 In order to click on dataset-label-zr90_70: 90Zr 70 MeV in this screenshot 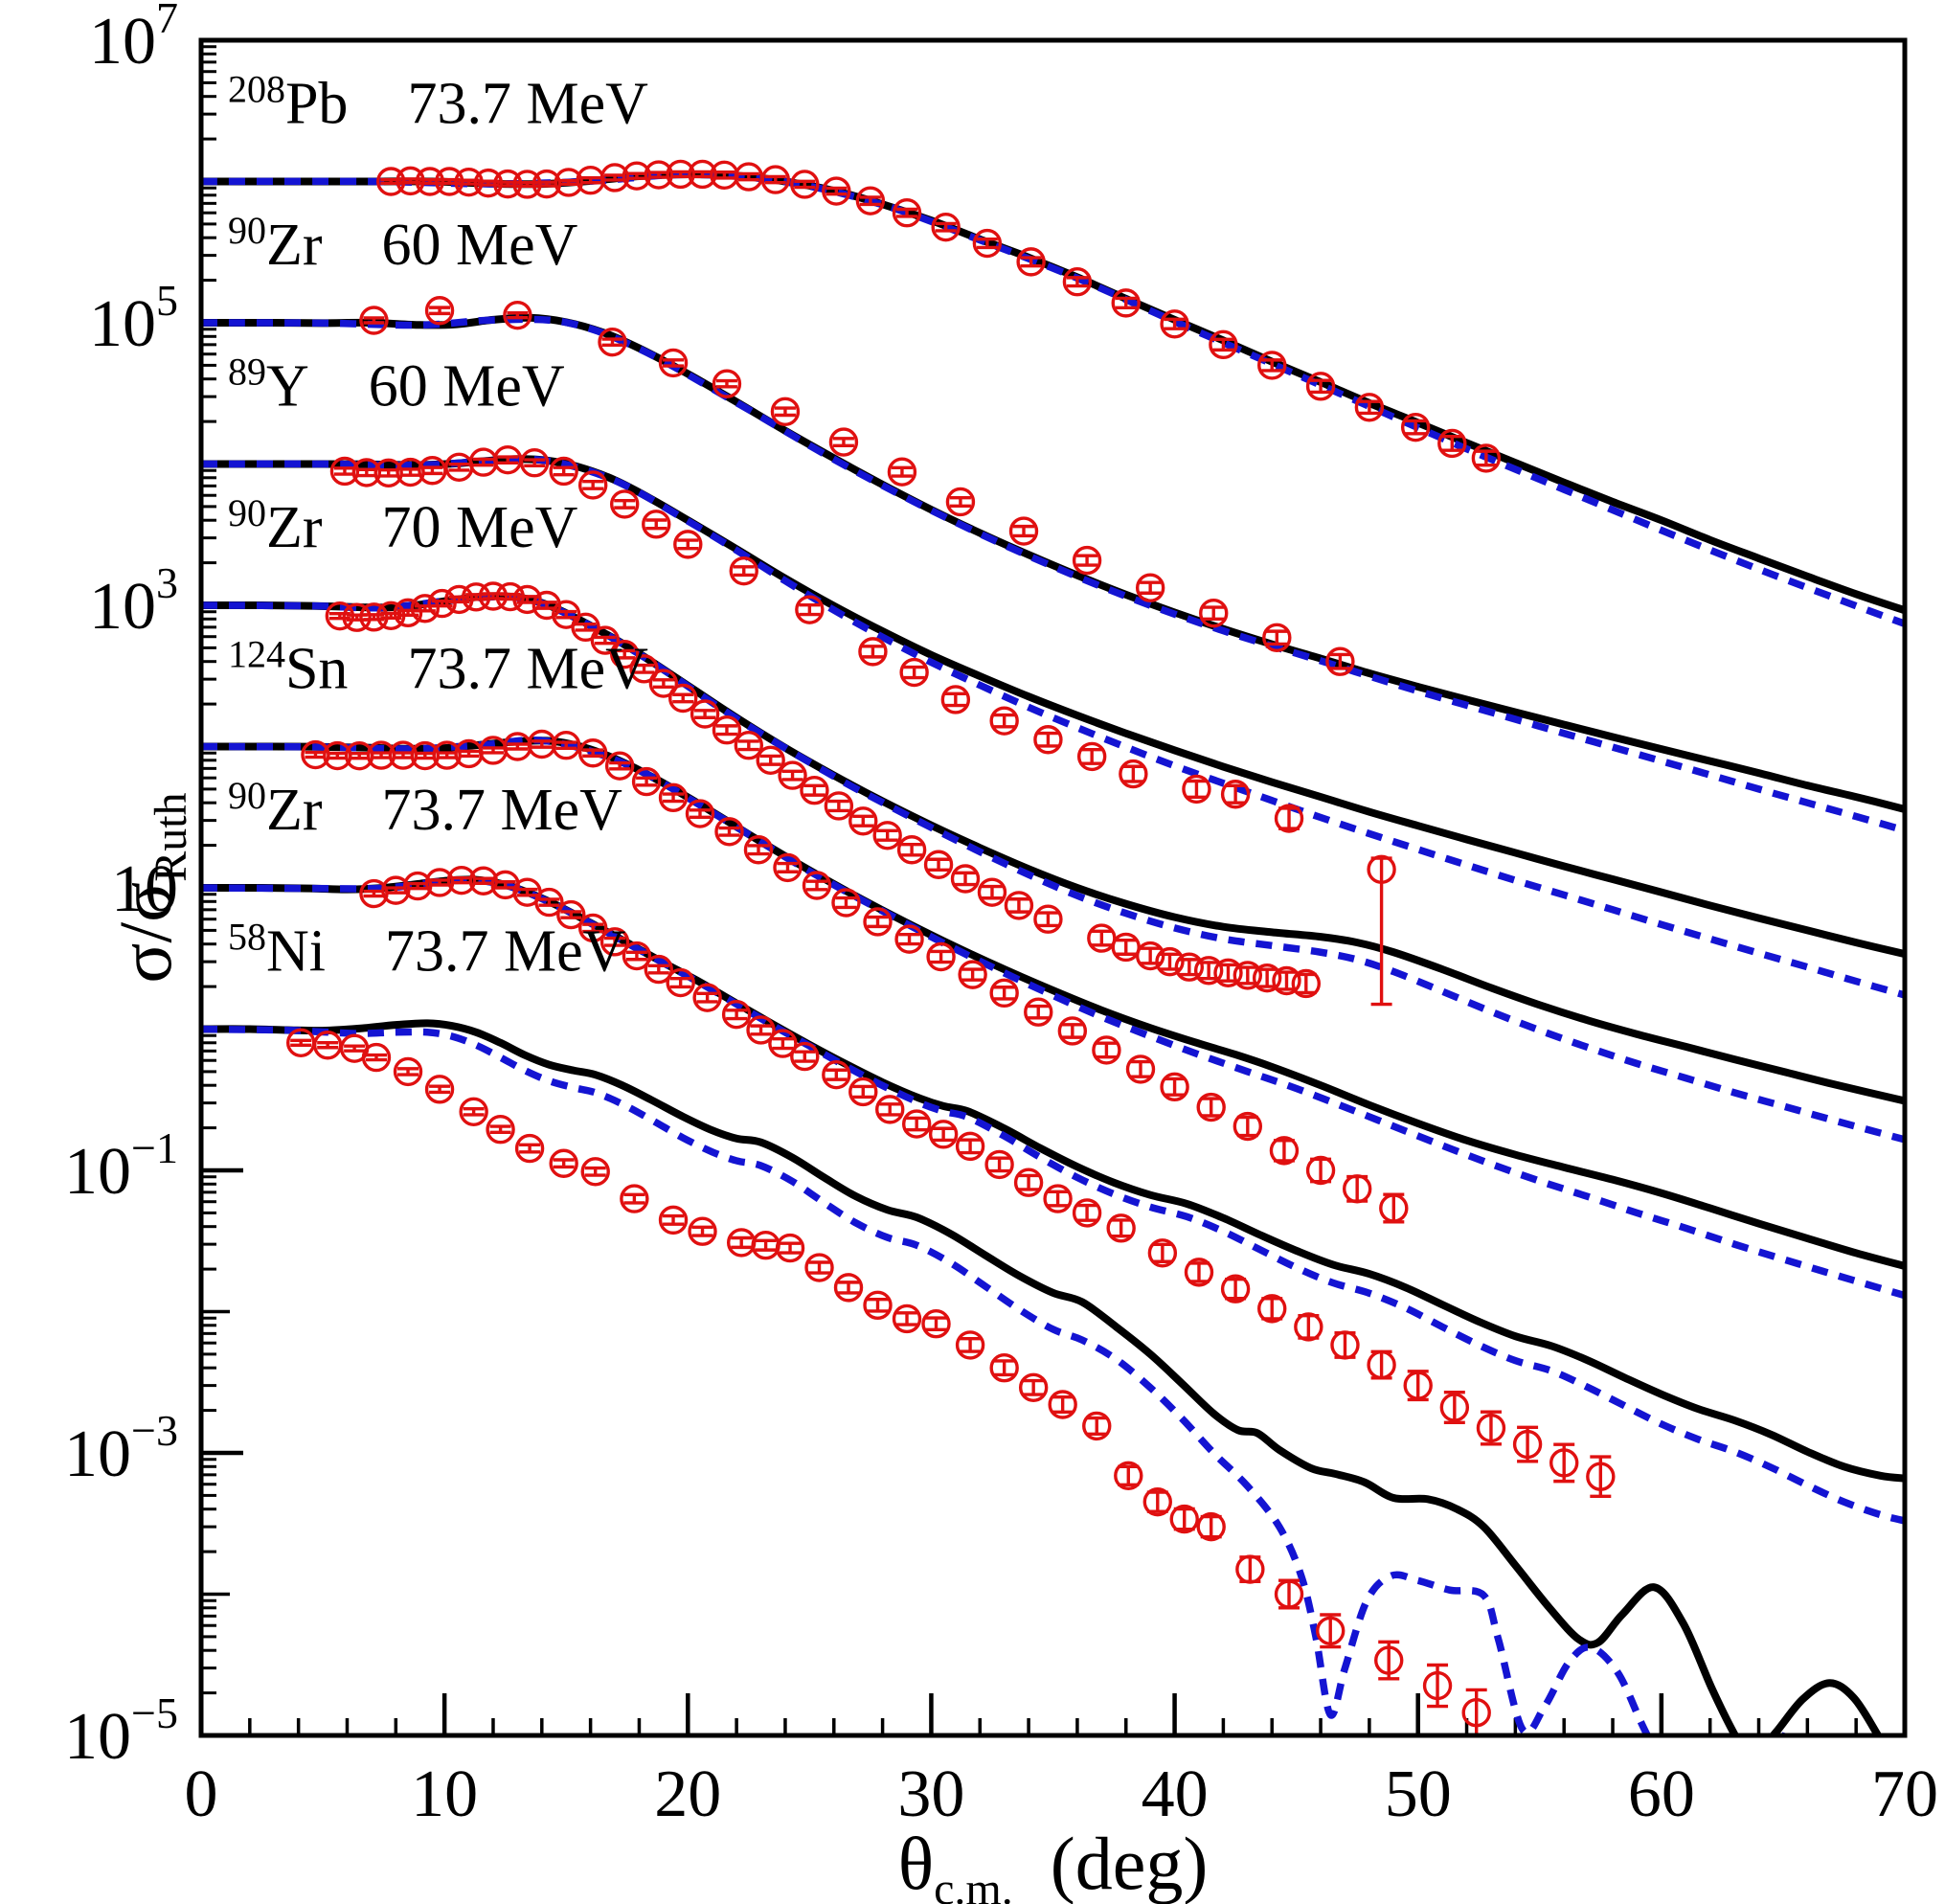, I will do `click(403, 525)`.